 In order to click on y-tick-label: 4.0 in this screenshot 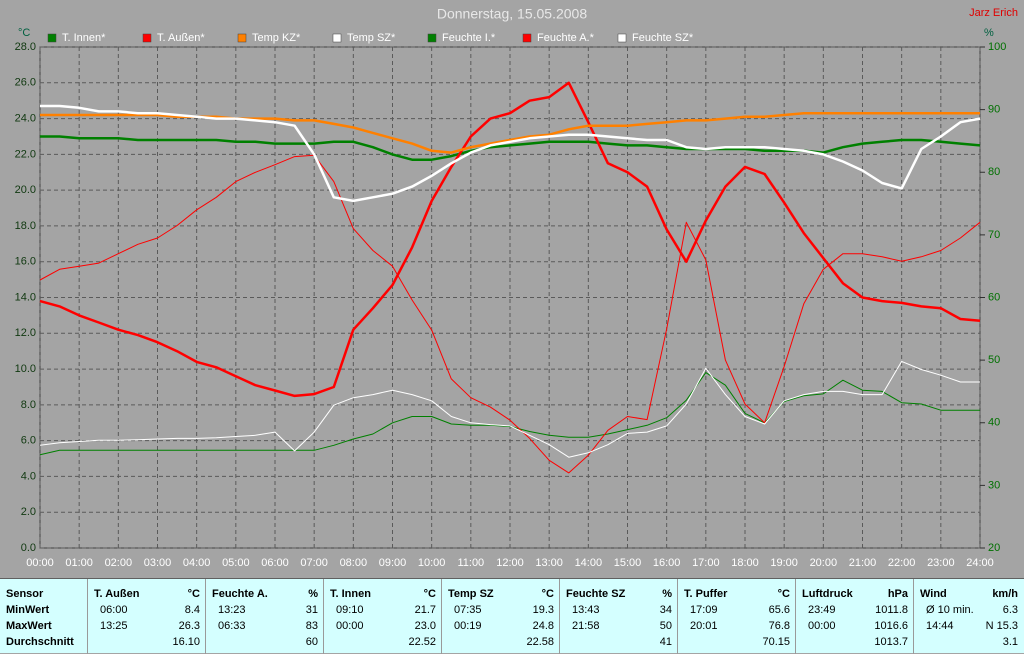, I will do `click(28, 476)`.